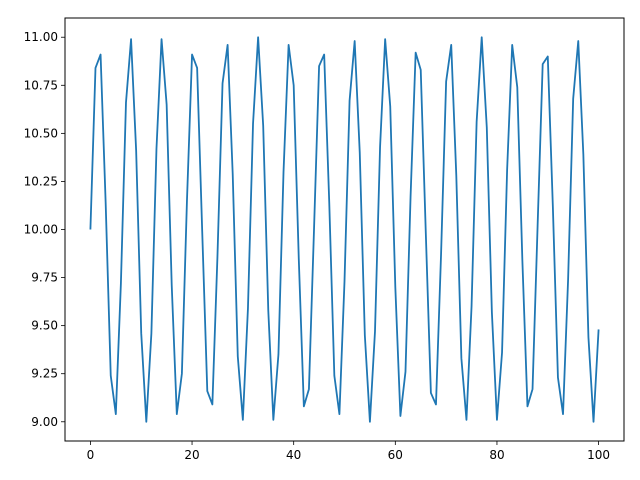 The height and width of the screenshot is (480, 640). I want to click on y-tick-label: 9.25, so click(44, 374).